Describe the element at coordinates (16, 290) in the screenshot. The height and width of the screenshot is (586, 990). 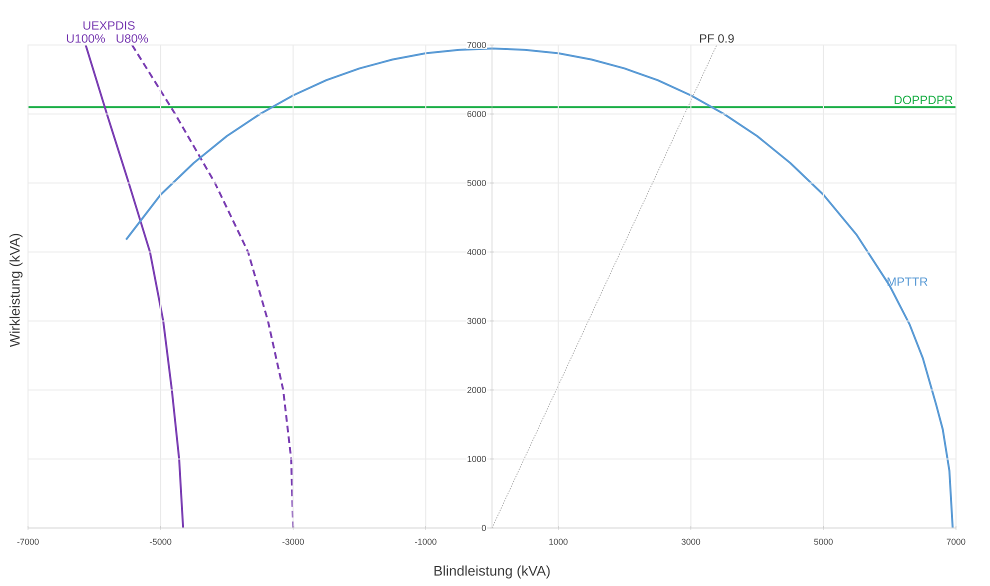
I see `y-axis-title: Wirkleistung (kVA)` at that location.